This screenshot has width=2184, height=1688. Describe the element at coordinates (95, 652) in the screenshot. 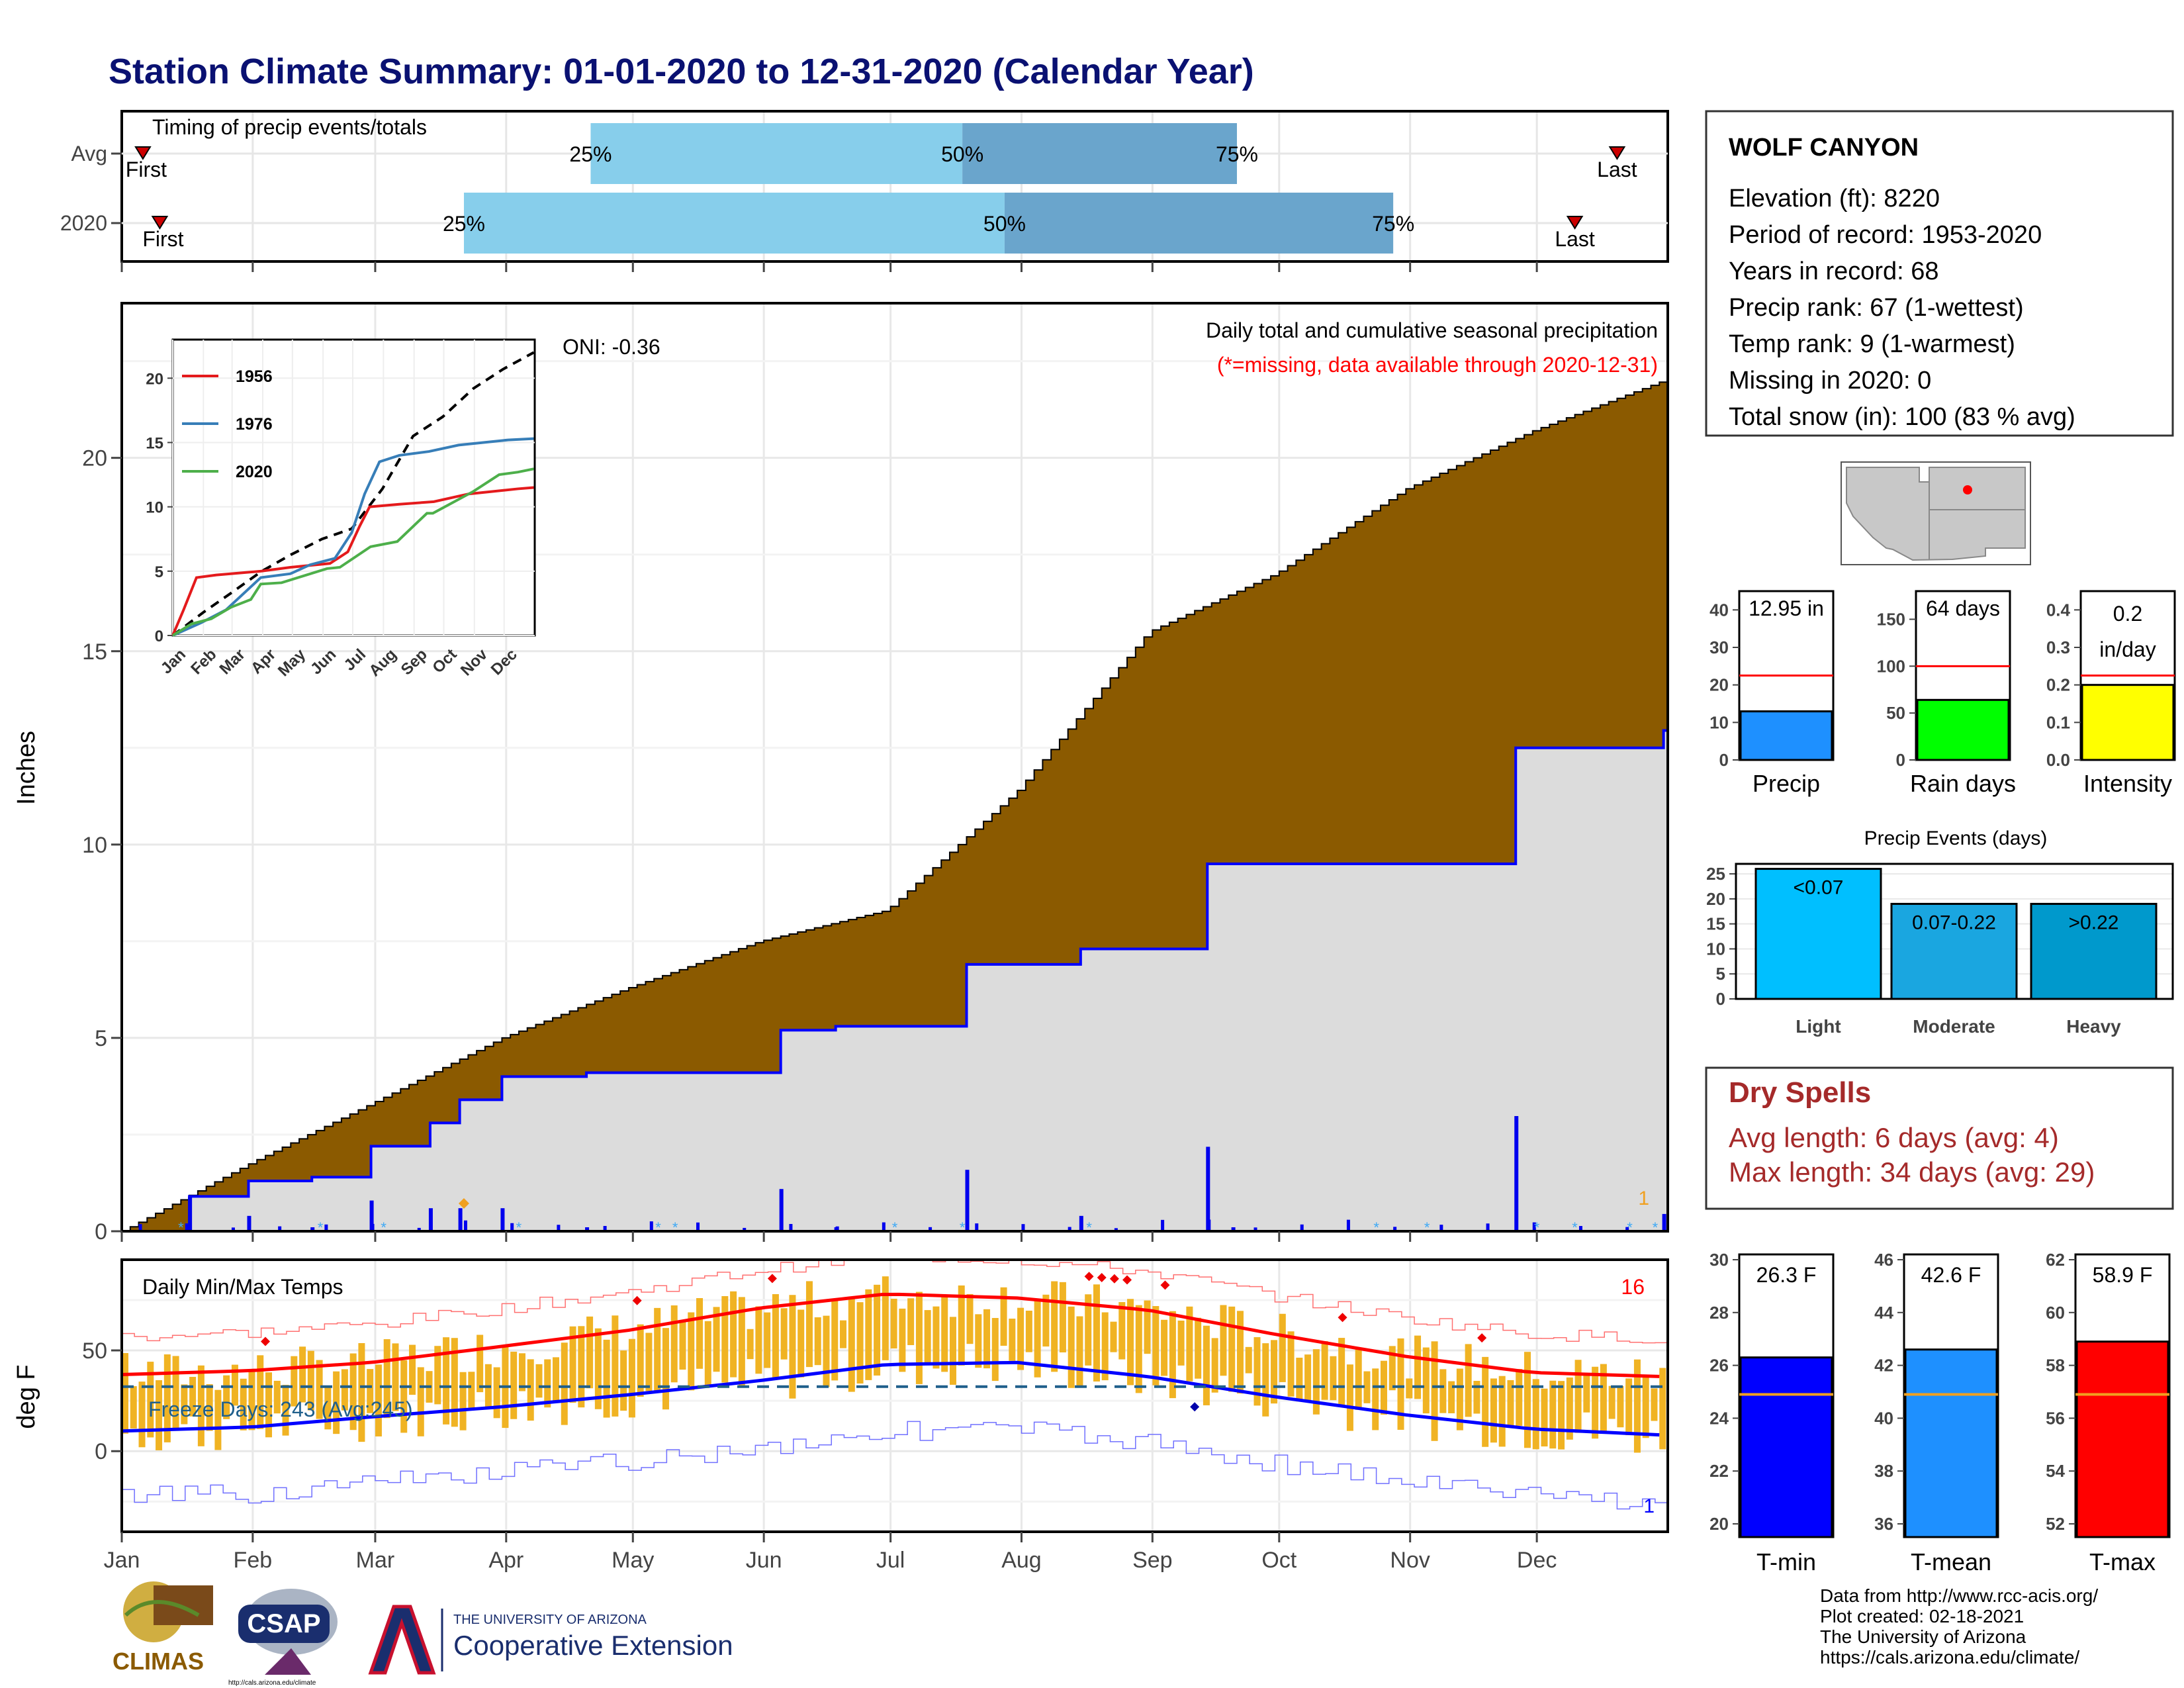

I see `precip-ytick-label: 15` at that location.